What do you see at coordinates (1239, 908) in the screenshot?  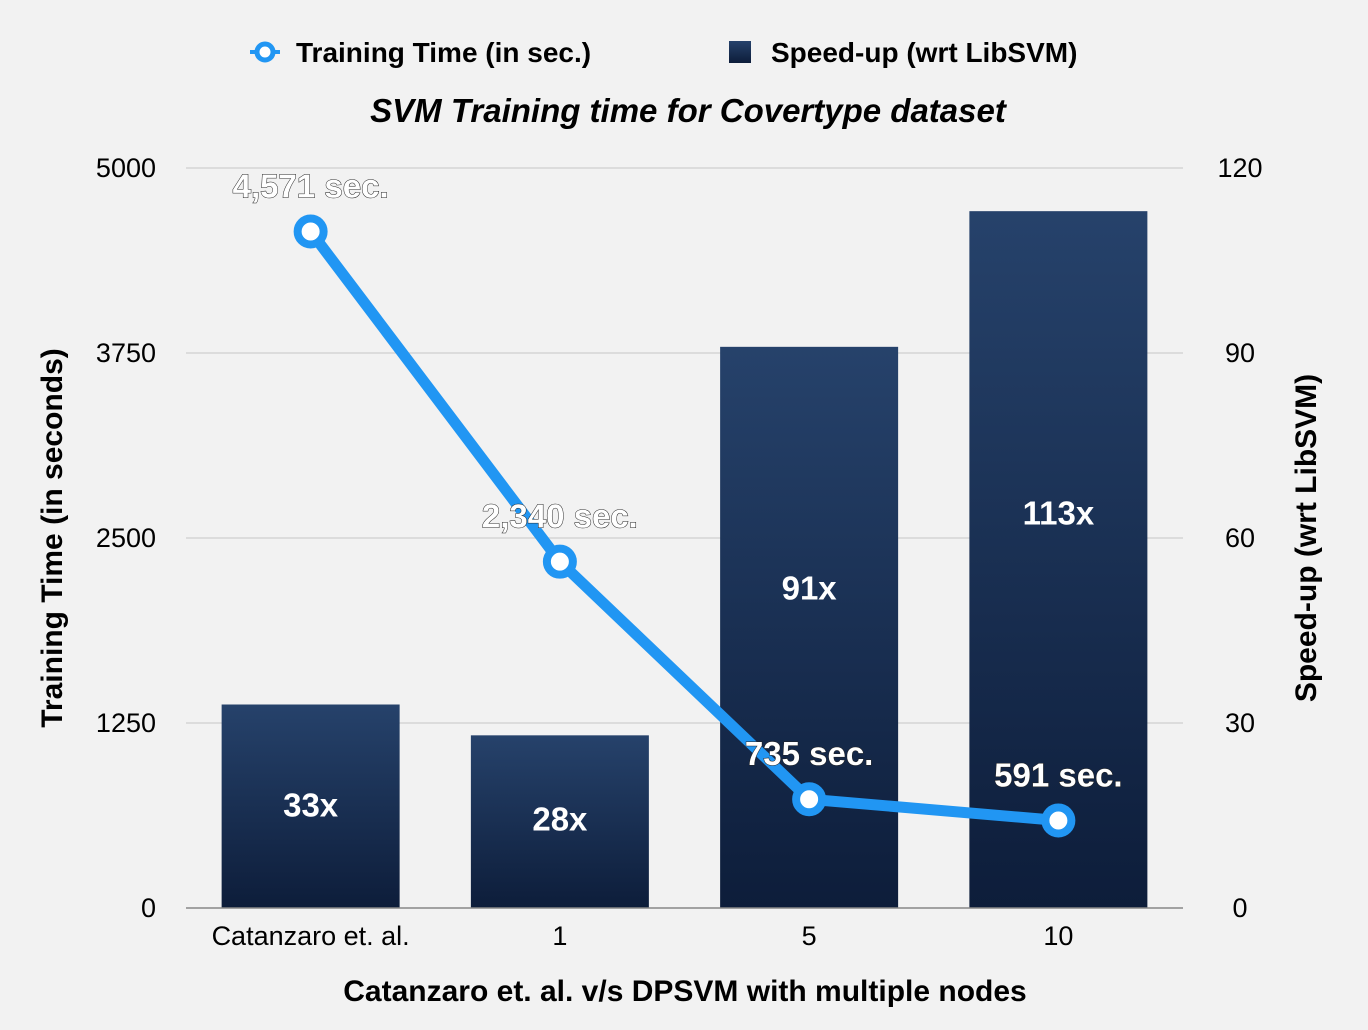 I see `right-tick-label: 0` at bounding box center [1239, 908].